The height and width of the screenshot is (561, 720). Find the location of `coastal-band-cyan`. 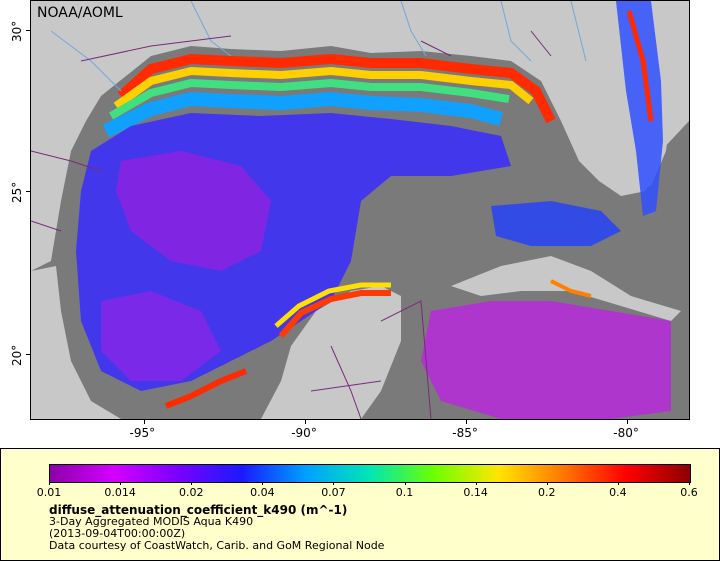

coastal-band-cyan is located at coordinates (302, 114).